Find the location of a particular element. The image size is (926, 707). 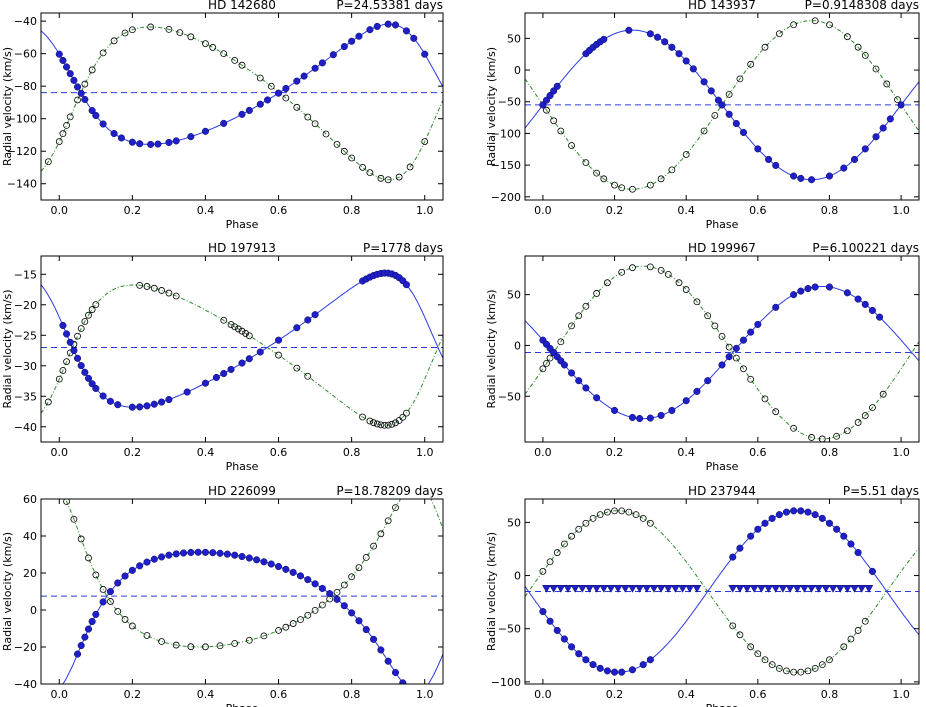

x-axis-label: Phase is located at coordinates (242, 224).